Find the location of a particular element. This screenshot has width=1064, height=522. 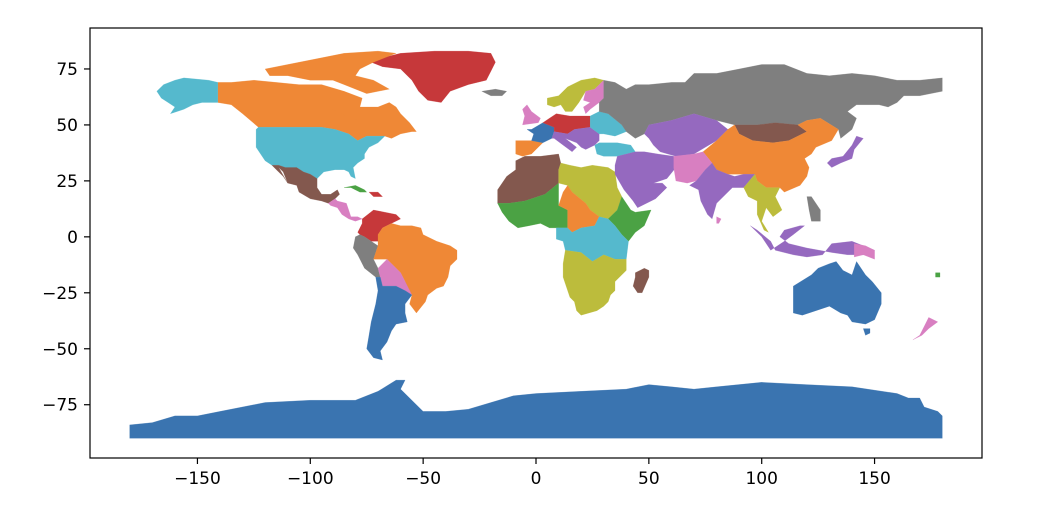

y-tick-label: −50 is located at coordinates (60, 350).